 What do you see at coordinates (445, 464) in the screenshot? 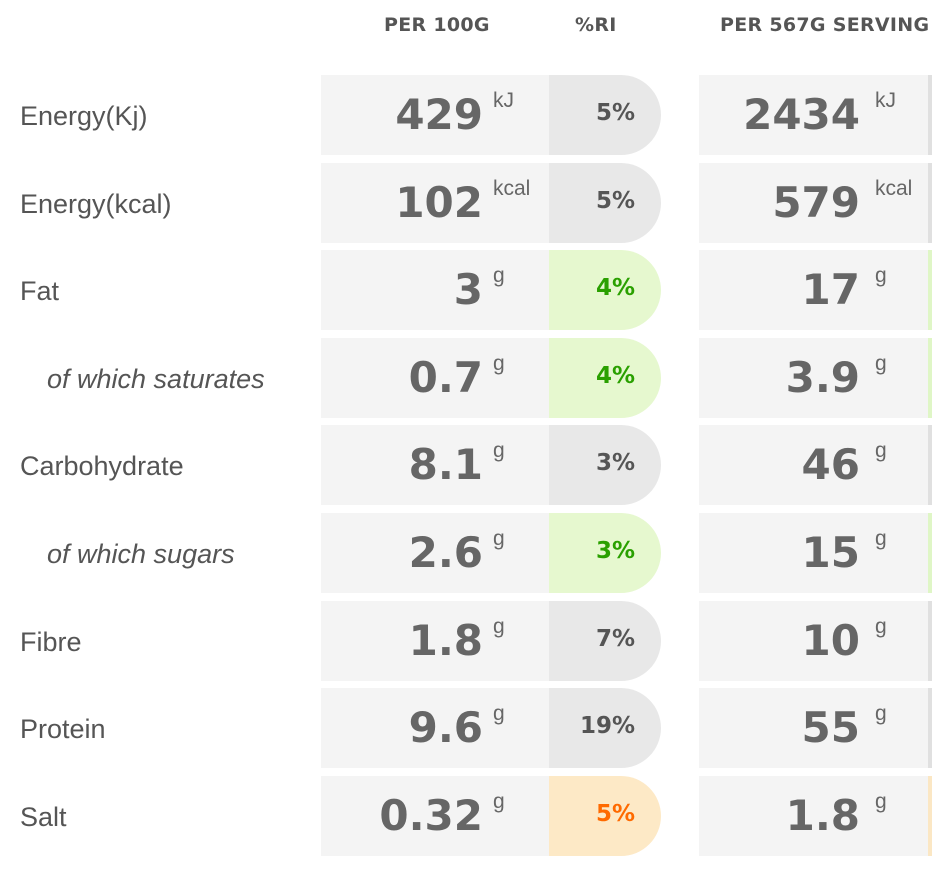
I see `per-100g-value: 8.1` at bounding box center [445, 464].